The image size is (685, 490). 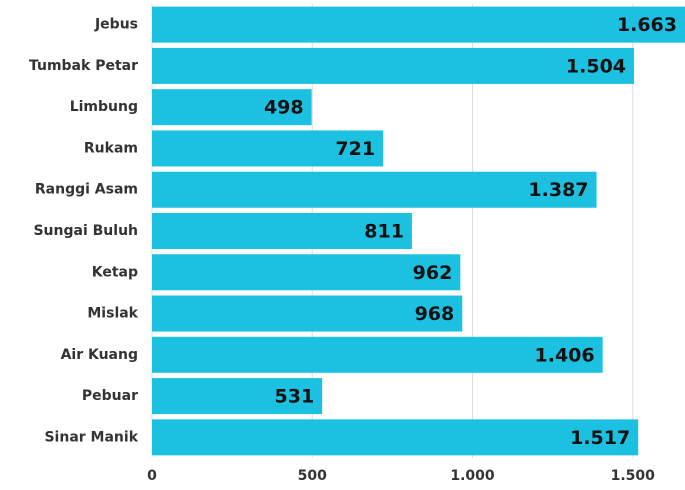 What do you see at coordinates (112, 314) in the screenshot?
I see `y-tick-label: Mislak` at bounding box center [112, 314].